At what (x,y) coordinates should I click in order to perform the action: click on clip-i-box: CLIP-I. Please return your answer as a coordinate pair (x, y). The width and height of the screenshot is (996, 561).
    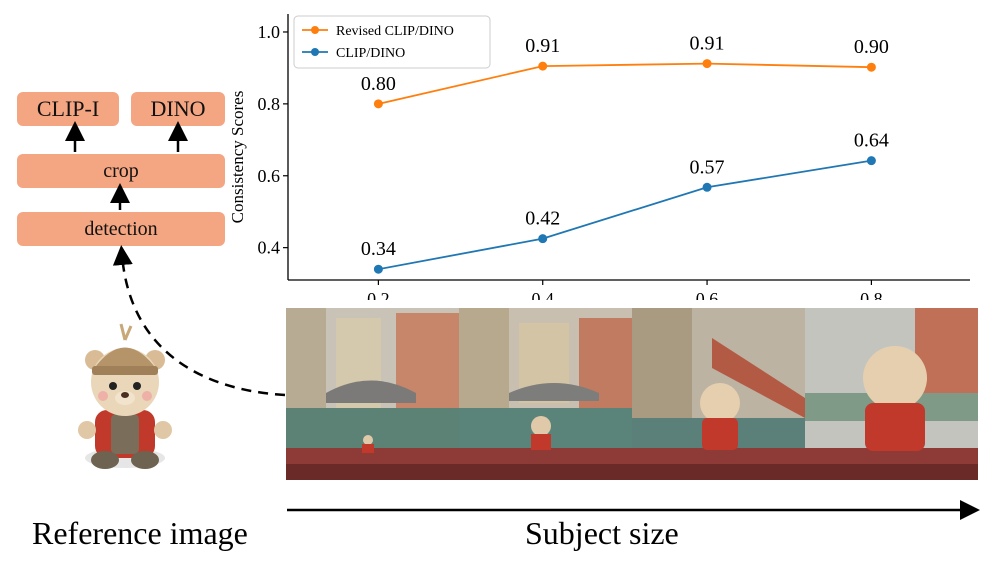
    Looking at the image, I should click on (68, 109).